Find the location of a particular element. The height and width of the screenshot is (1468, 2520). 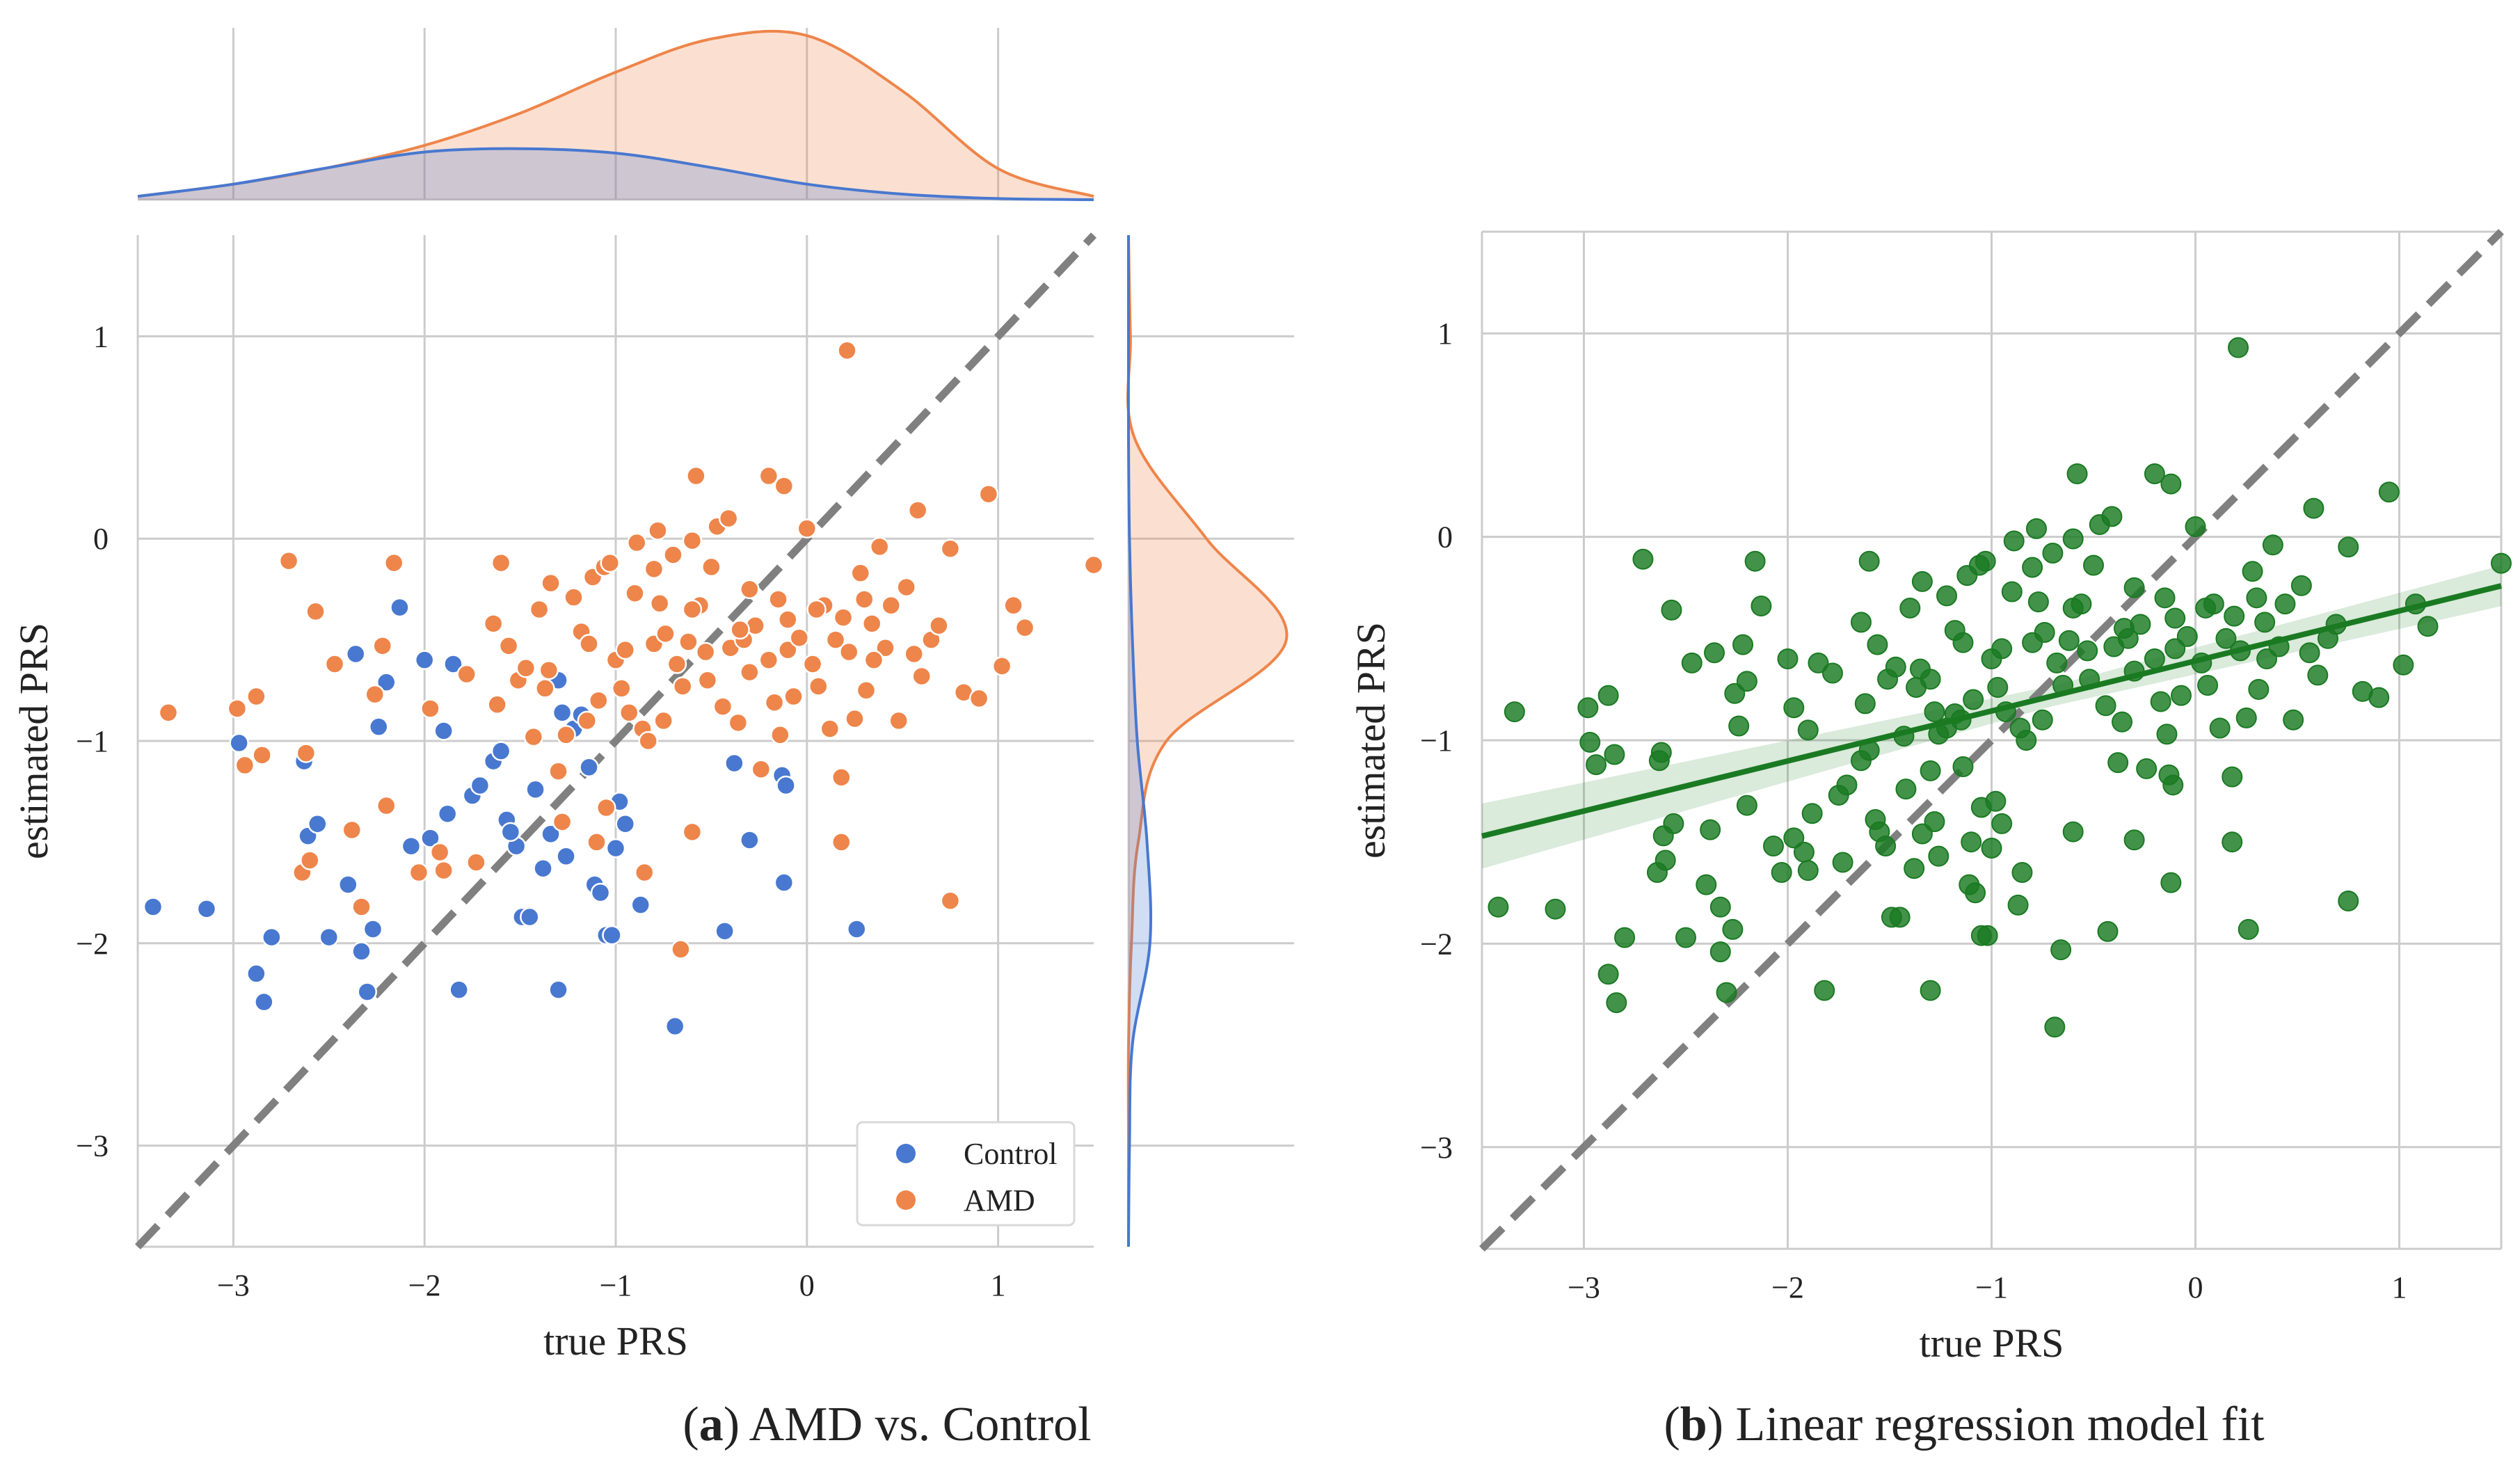

panel-b-ytick-label: −3 is located at coordinates (1436, 1148).